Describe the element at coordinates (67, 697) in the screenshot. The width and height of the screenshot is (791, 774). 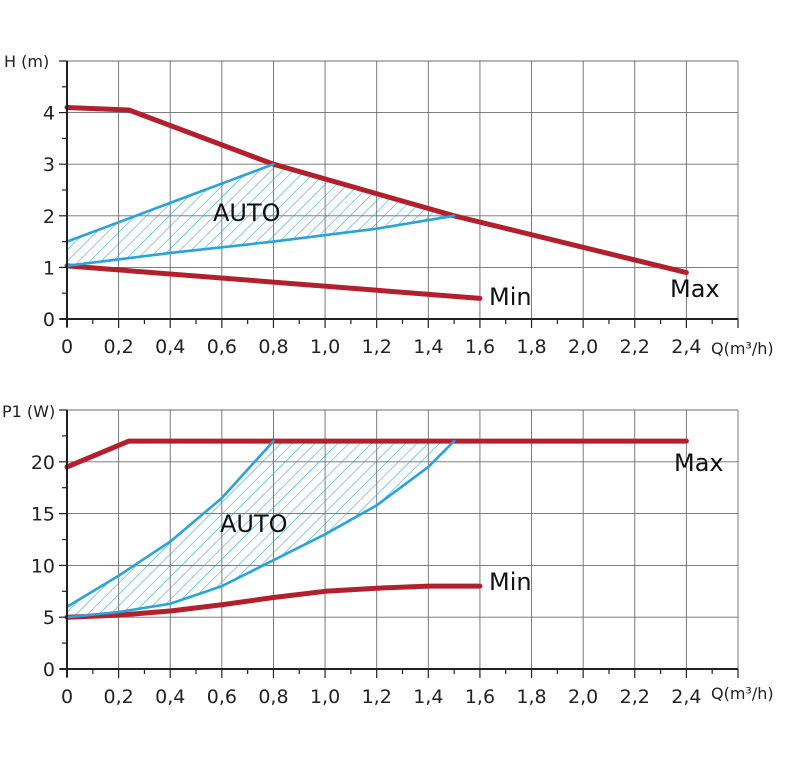
I see `power-chart-x-tick-label: 0` at that location.